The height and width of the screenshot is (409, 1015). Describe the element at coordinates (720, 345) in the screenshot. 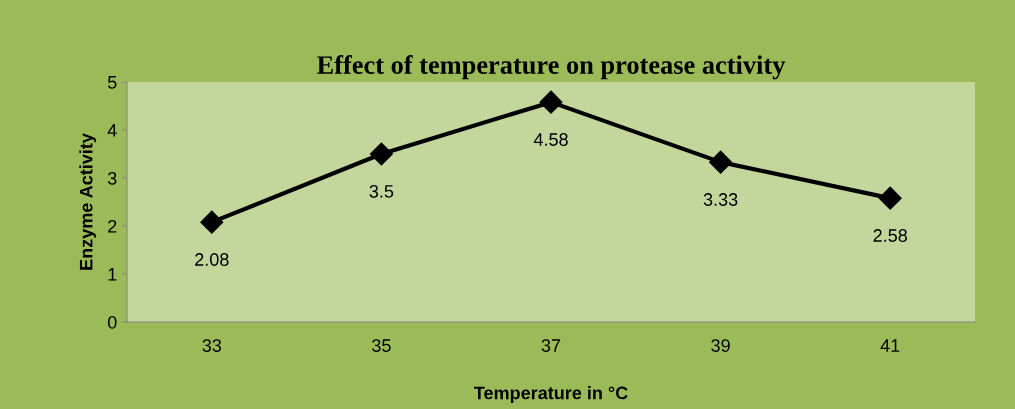

I see `x-tick-label: 39` at that location.